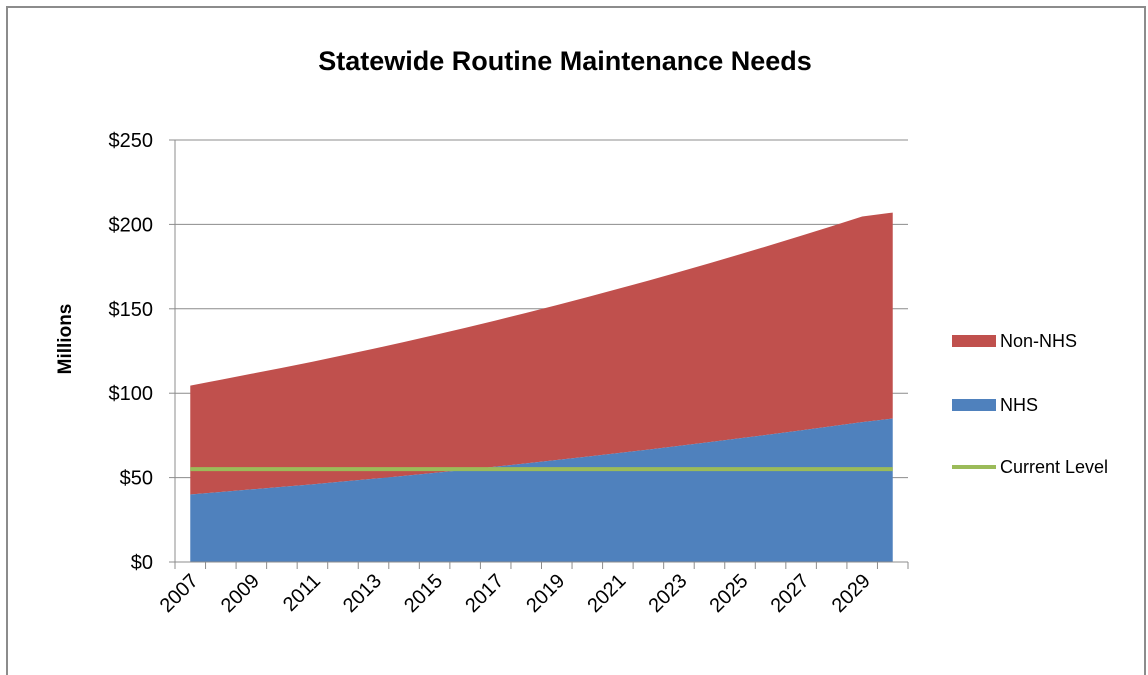 This screenshot has height=675, width=1148. I want to click on legend-label: Current Level, so click(1054, 467).